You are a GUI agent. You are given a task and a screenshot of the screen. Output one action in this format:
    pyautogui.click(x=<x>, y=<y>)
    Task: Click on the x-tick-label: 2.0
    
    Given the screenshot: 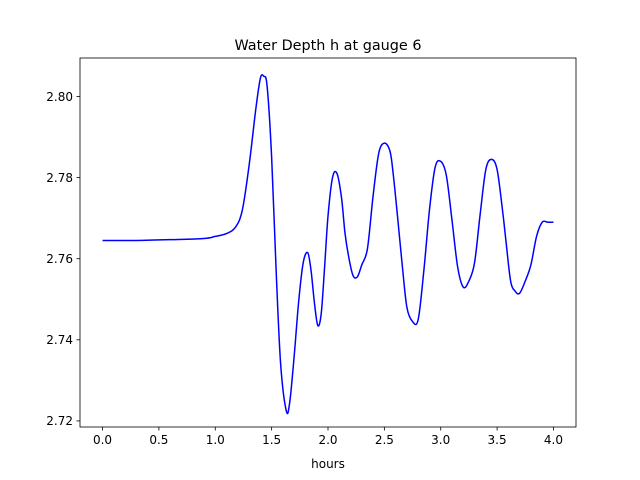 What is the action you would take?
    pyautogui.click(x=327, y=440)
    